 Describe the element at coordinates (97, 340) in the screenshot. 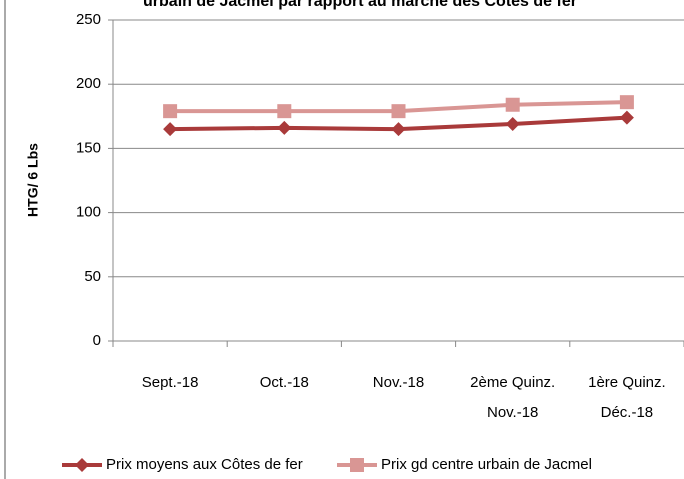

I see `y-tick-label: 0` at that location.